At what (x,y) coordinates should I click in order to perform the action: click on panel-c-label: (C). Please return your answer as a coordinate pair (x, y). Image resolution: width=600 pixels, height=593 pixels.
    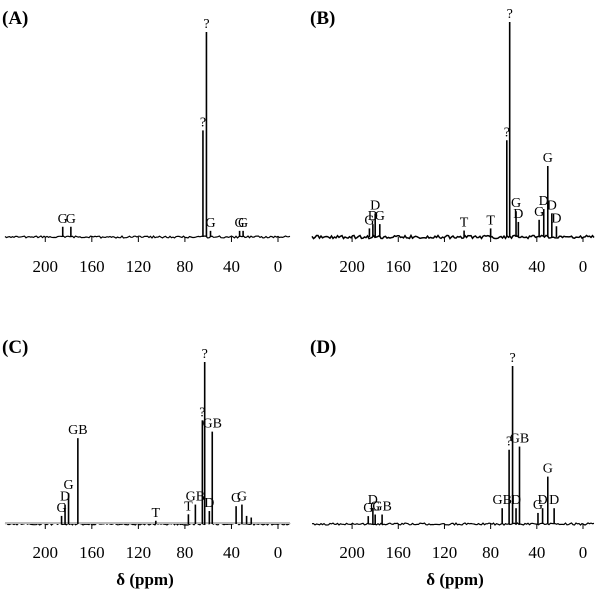
    Looking at the image, I should click on (15, 347).